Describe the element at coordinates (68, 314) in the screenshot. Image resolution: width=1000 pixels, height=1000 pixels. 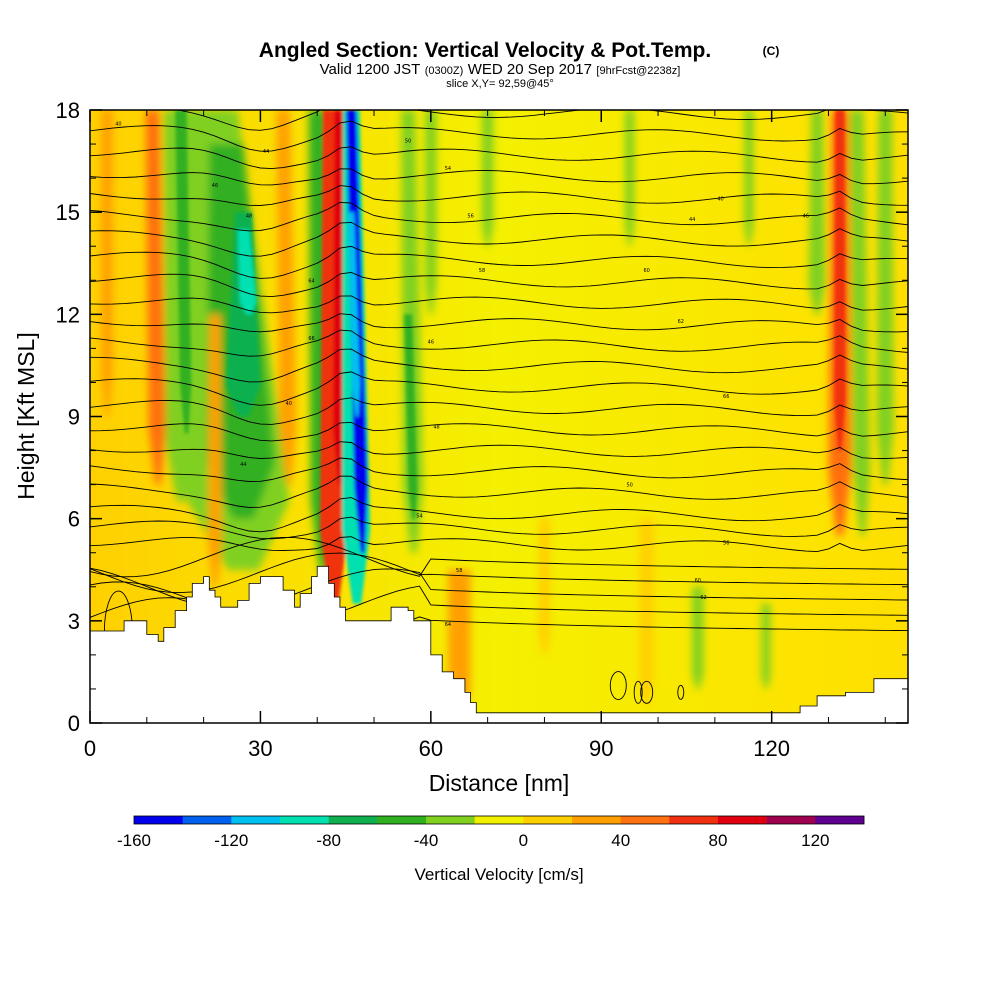
I see `y-tick-label: 12` at that location.